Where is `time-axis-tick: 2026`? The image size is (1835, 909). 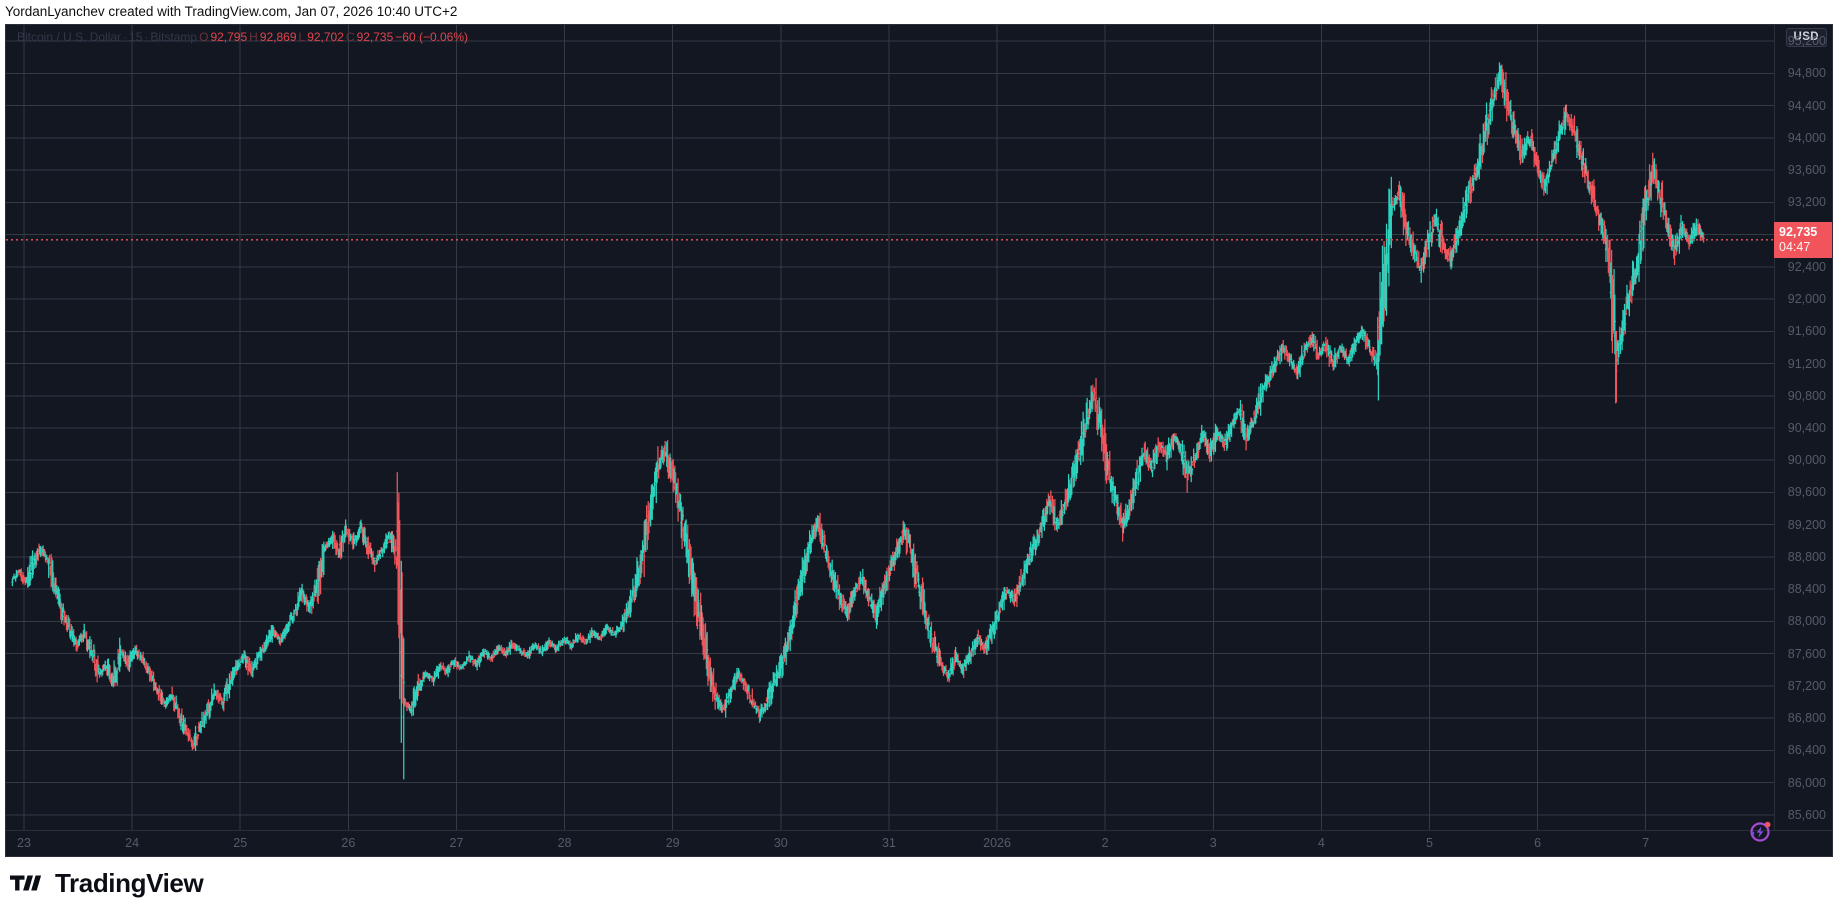 time-axis-tick: 2026 is located at coordinates (997, 843).